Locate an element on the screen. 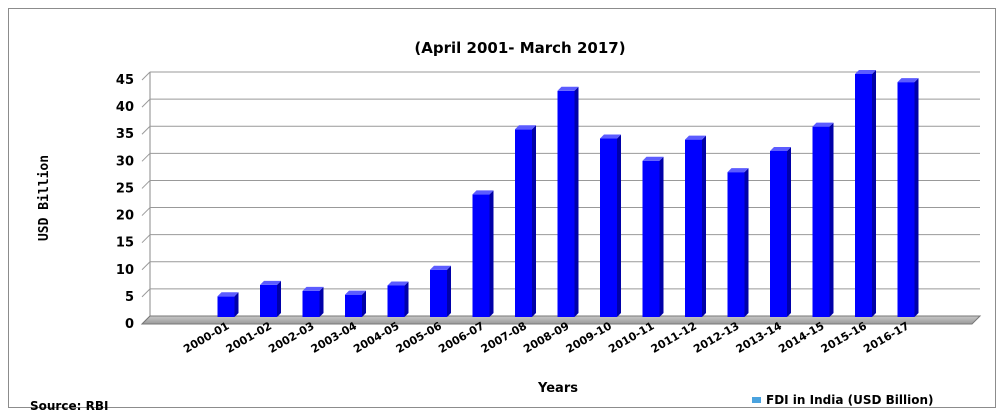 This screenshot has height=415, width=1005. x-tick-label: 2015-16 is located at coordinates (844, 337).